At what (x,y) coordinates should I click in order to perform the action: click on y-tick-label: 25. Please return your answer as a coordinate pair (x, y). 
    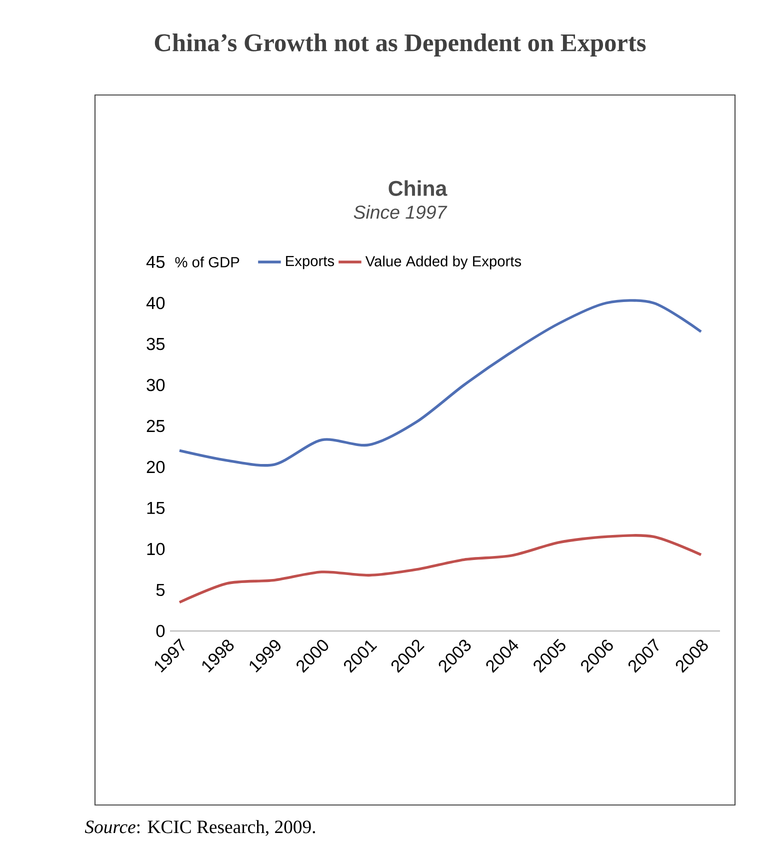
    Looking at the image, I should click on (155, 426).